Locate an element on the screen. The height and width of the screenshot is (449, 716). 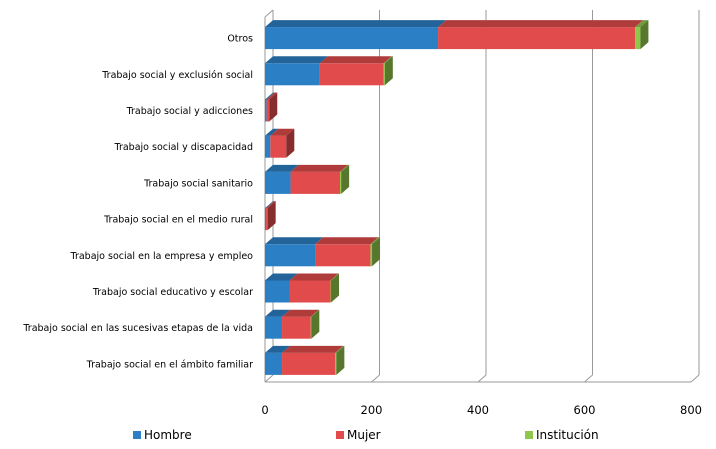
bar-0-s1-front is located at coordinates (309, 363).